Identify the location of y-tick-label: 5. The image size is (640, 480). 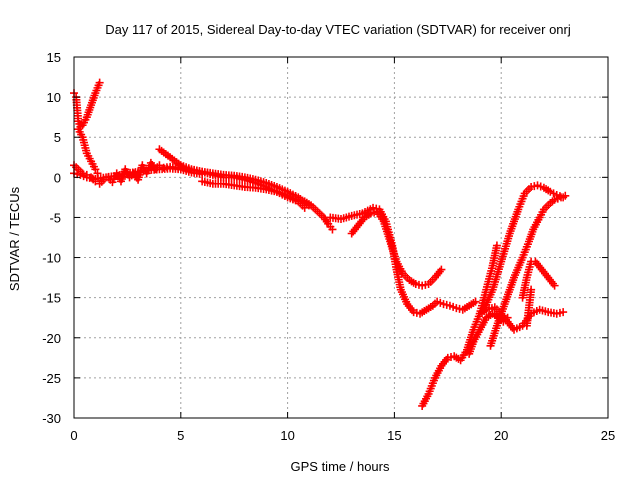
(57, 137).